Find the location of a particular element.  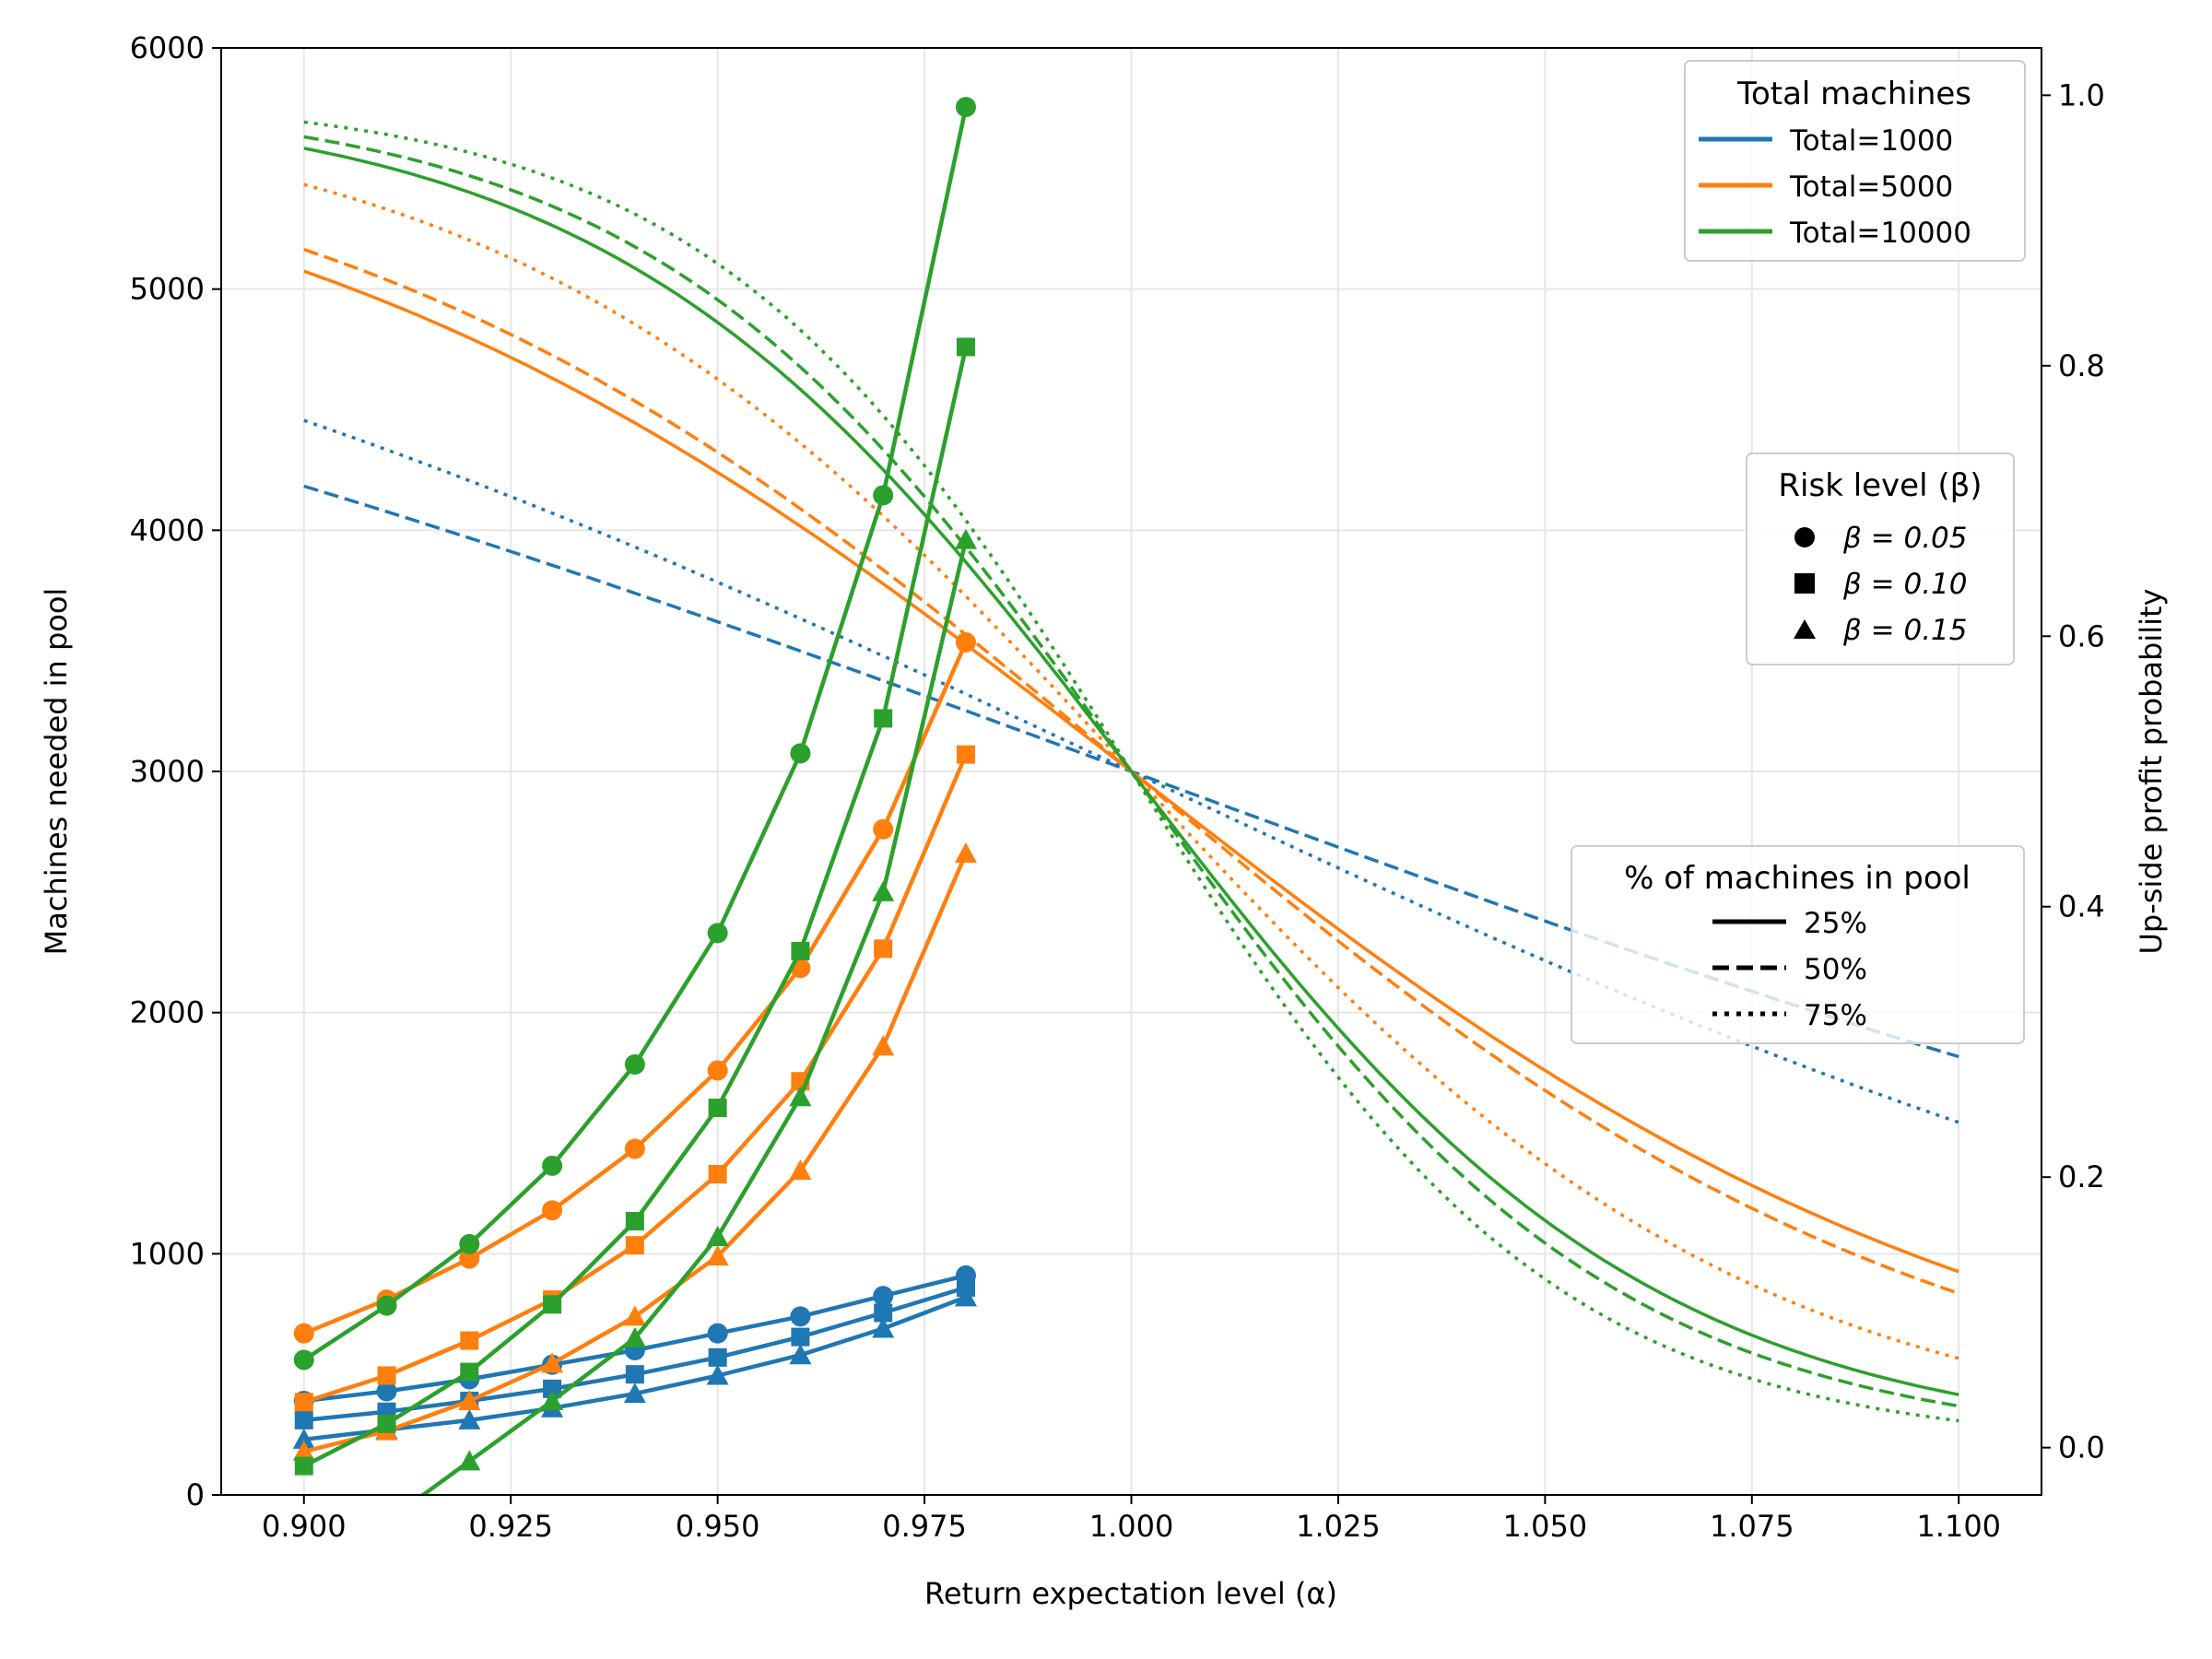

y-tick-label: 5000 is located at coordinates (167, 289).